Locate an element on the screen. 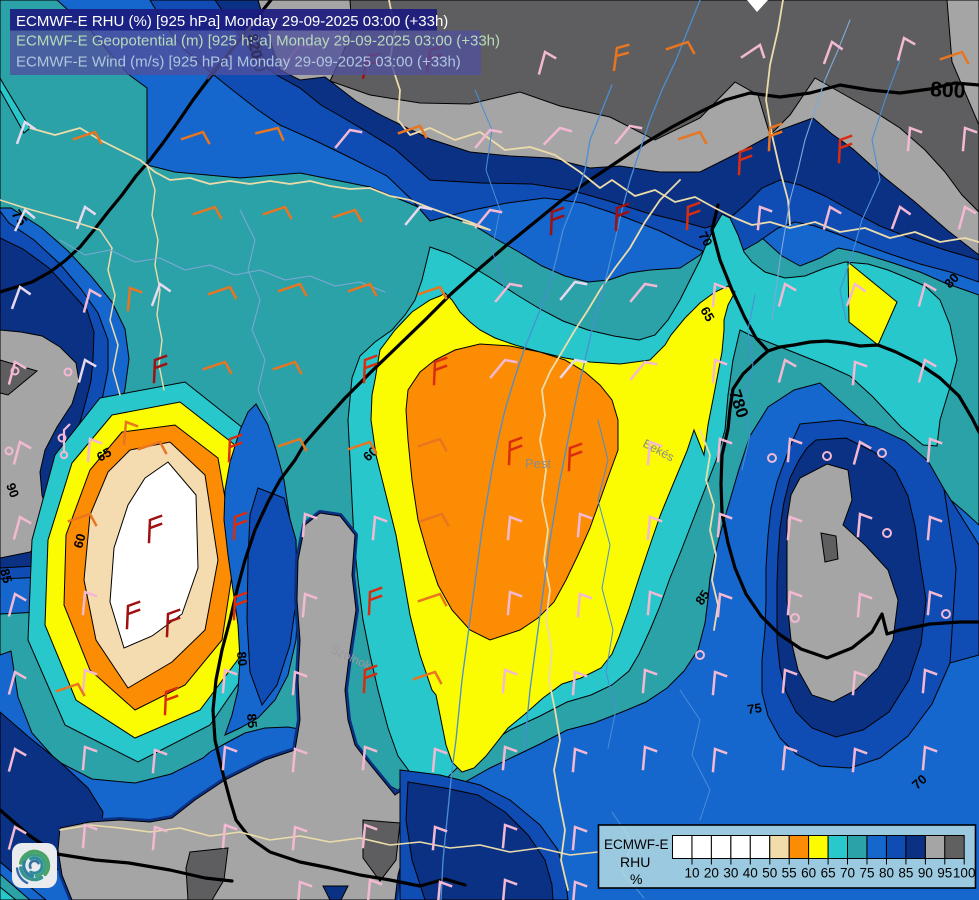  svg-text: 20 is located at coordinates (711, 873).